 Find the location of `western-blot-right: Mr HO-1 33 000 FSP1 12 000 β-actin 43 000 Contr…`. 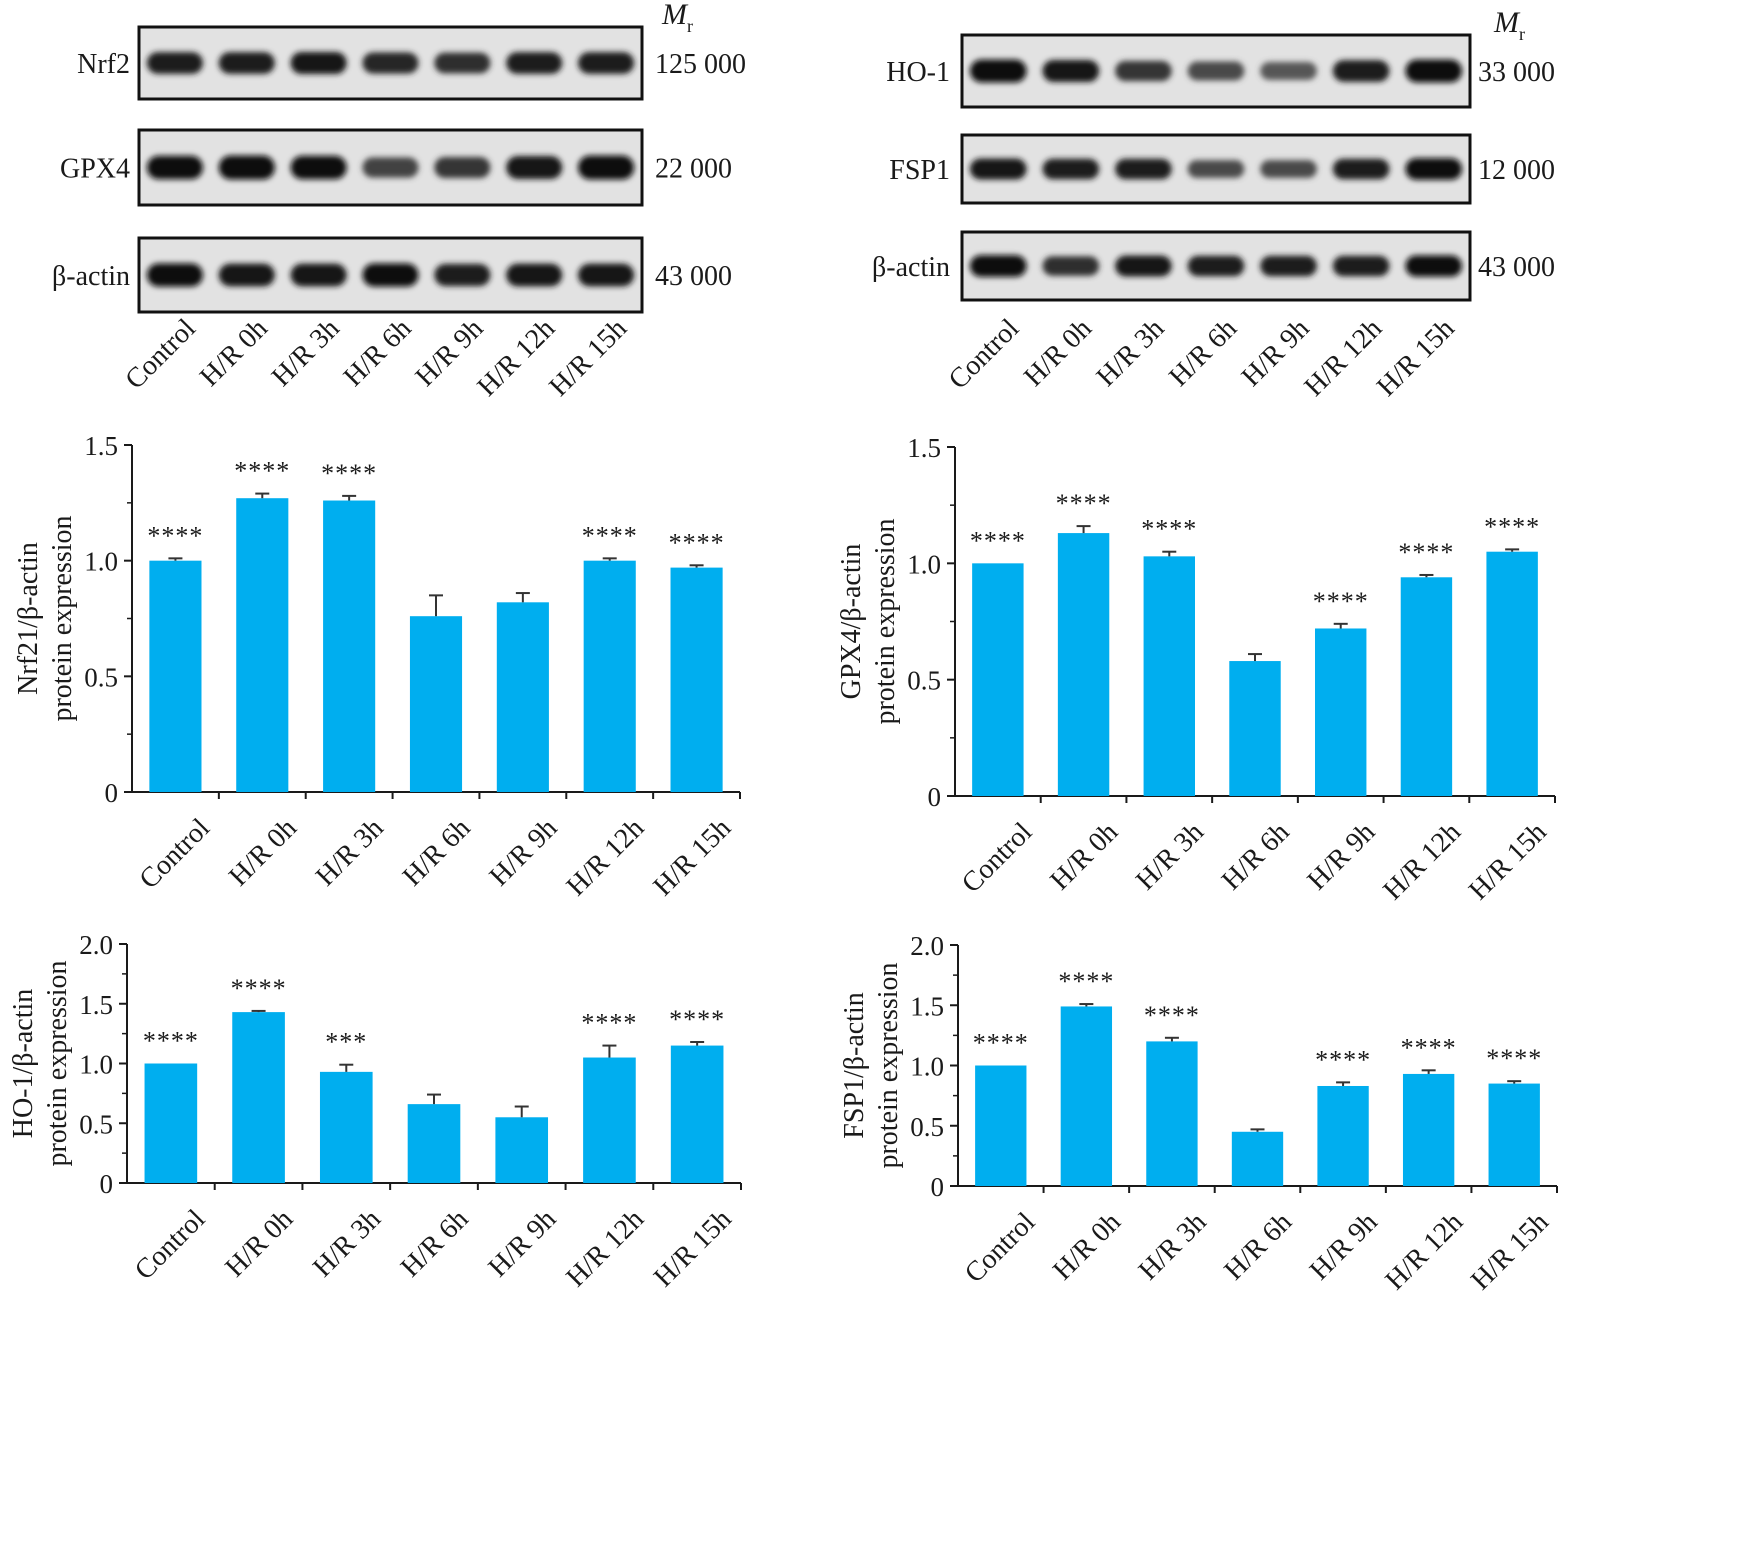

western-blot-right: Mr HO-1 33 000 FSP1 12 000 β-actin 43 000 Contr… is located at coordinates (1213, 204).